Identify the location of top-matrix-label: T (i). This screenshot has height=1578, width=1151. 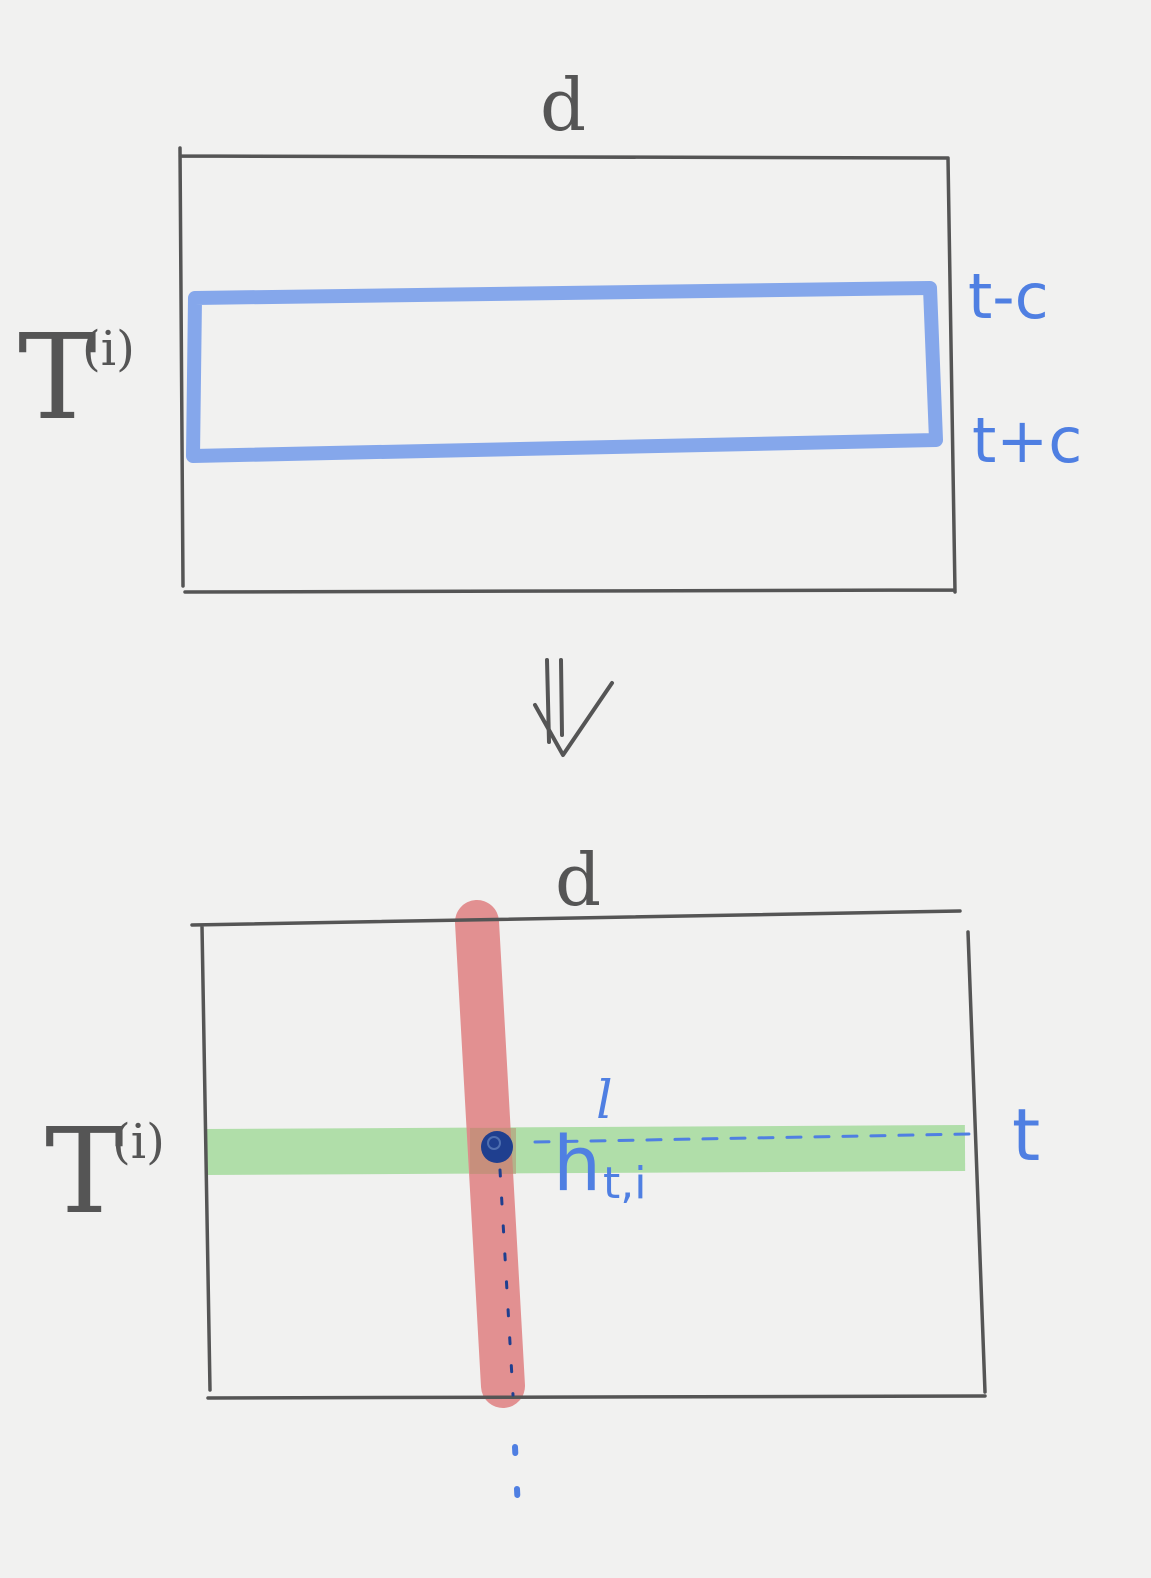
(76, 377).